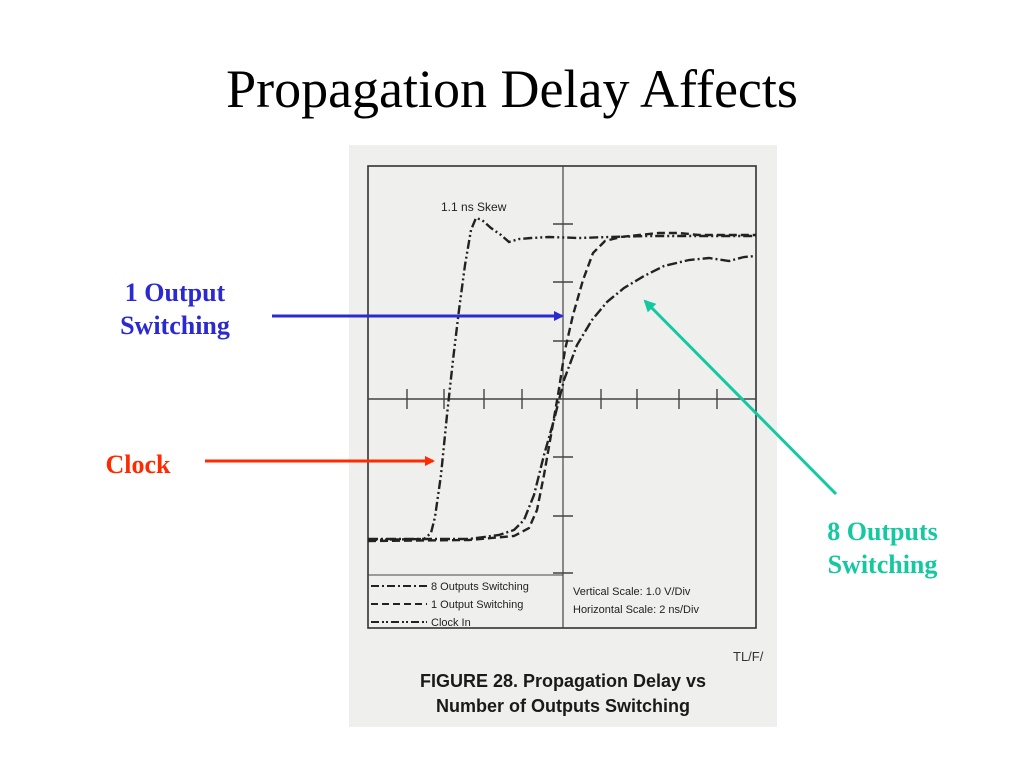  What do you see at coordinates (477, 605) in the screenshot?
I see `legend-label-one: 1 Output Switching` at bounding box center [477, 605].